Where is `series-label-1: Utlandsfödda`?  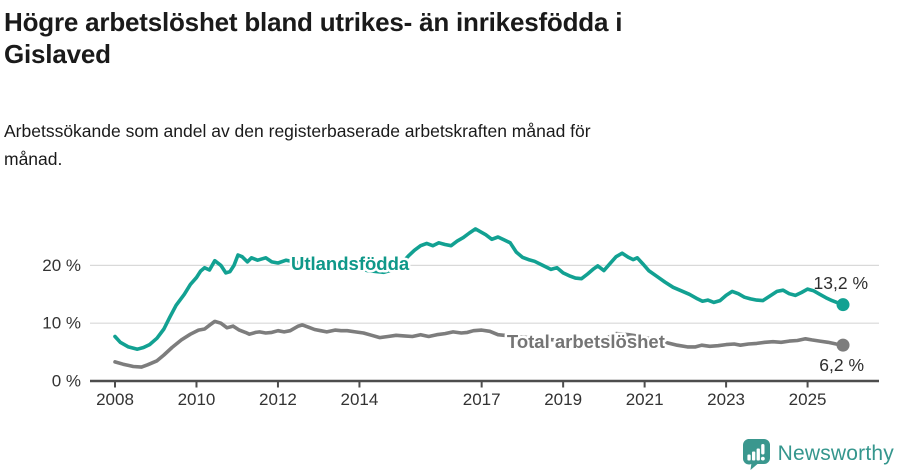
series-label-1: Utlandsfödda is located at coordinates (350, 263).